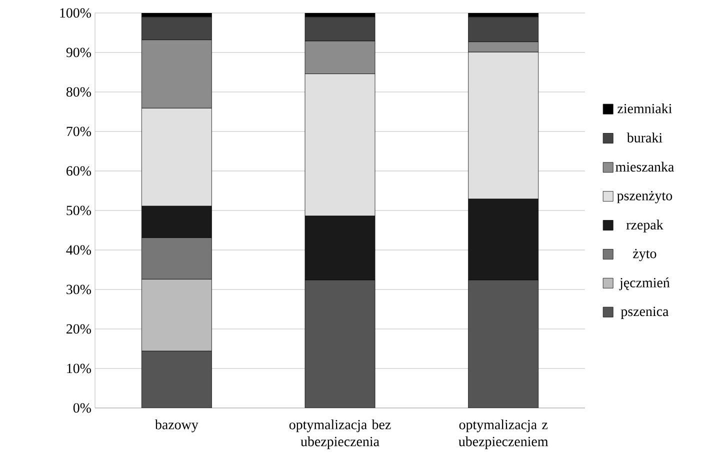 The height and width of the screenshot is (469, 712). What do you see at coordinates (645, 108) in the screenshot?
I see `legend-label: ziemniaki` at bounding box center [645, 108].